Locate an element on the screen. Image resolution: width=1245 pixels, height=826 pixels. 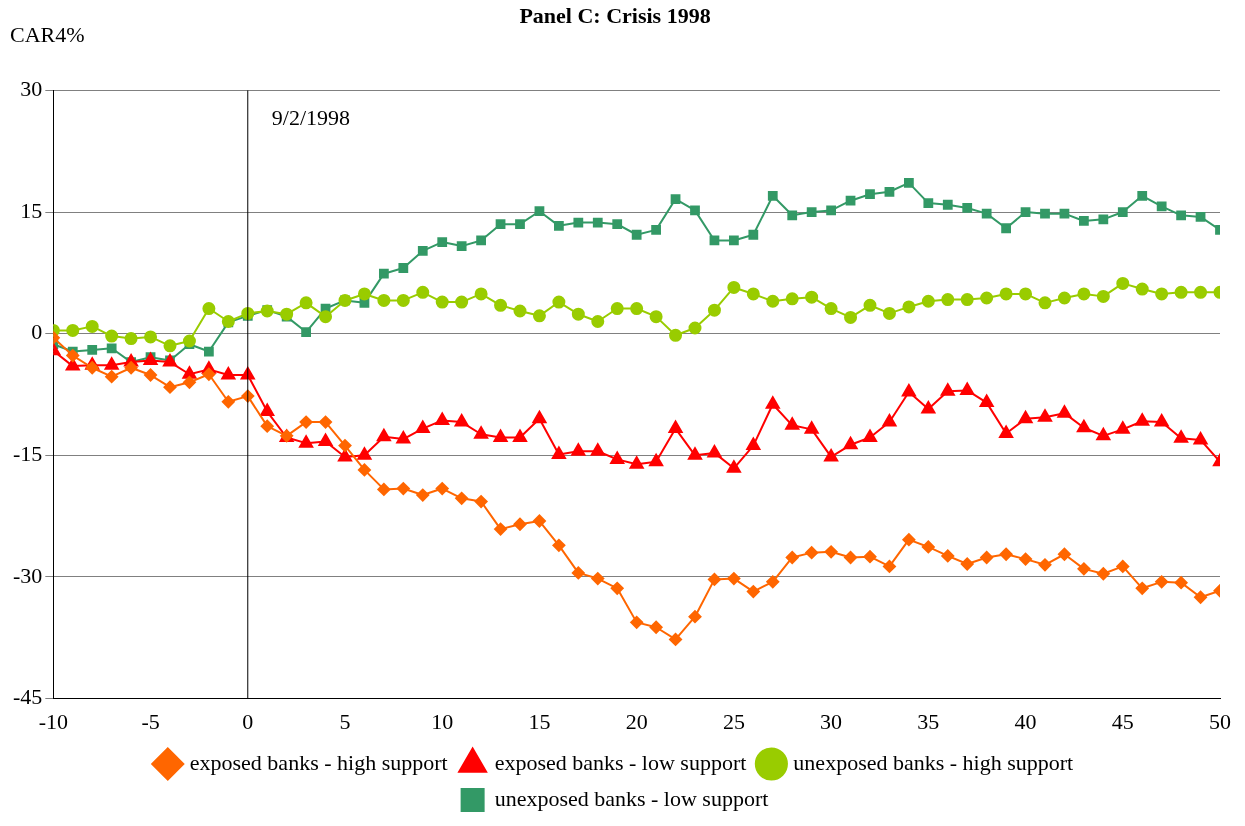
y-axis-title: CAR4% is located at coordinates (47, 35).